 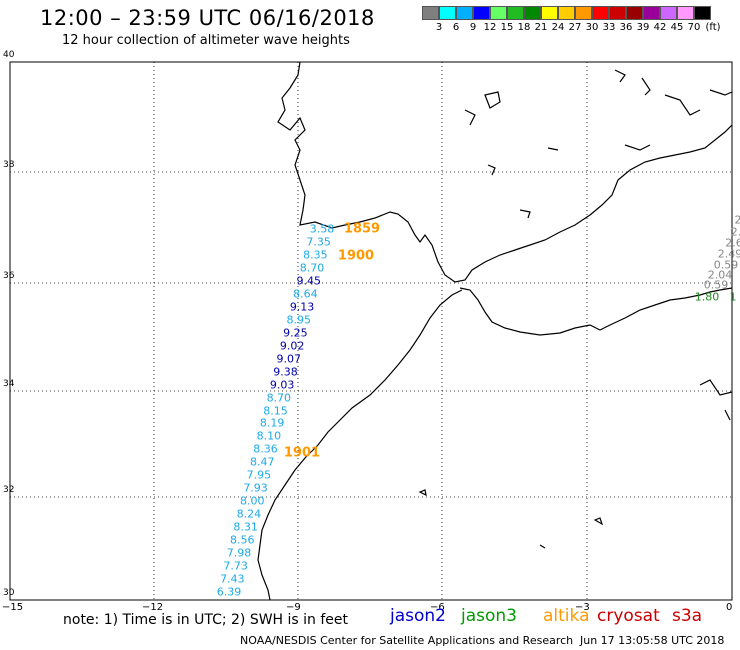 I want to click on wave-height-label: 7.35, so click(x=318, y=242).